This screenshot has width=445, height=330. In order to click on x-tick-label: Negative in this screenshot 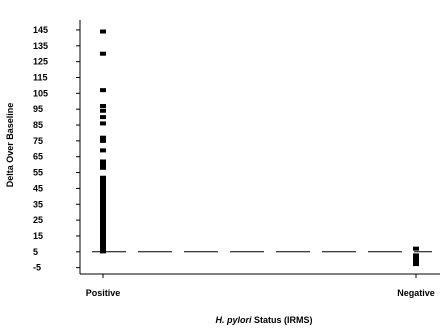, I will do `click(416, 293)`.